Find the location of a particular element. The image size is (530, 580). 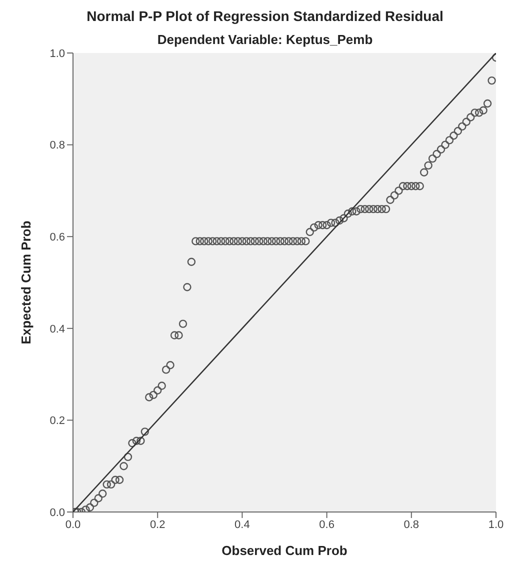

y-tick-label: 0.6 is located at coordinates (57, 238).